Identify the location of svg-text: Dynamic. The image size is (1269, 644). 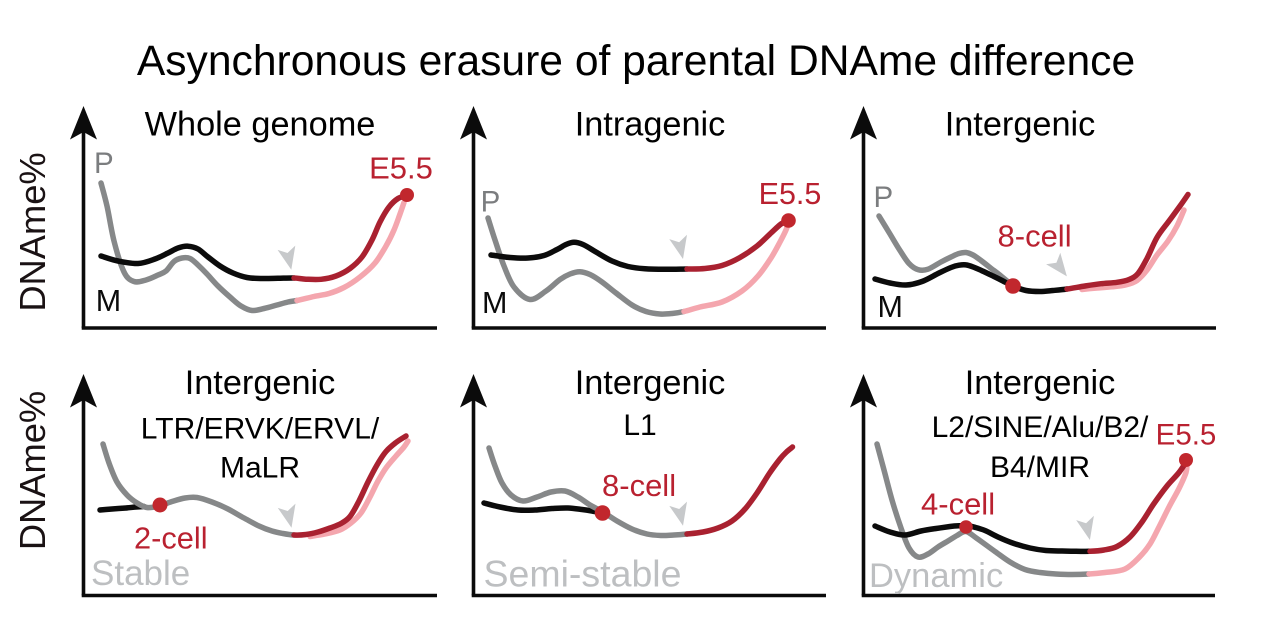
(936, 576).